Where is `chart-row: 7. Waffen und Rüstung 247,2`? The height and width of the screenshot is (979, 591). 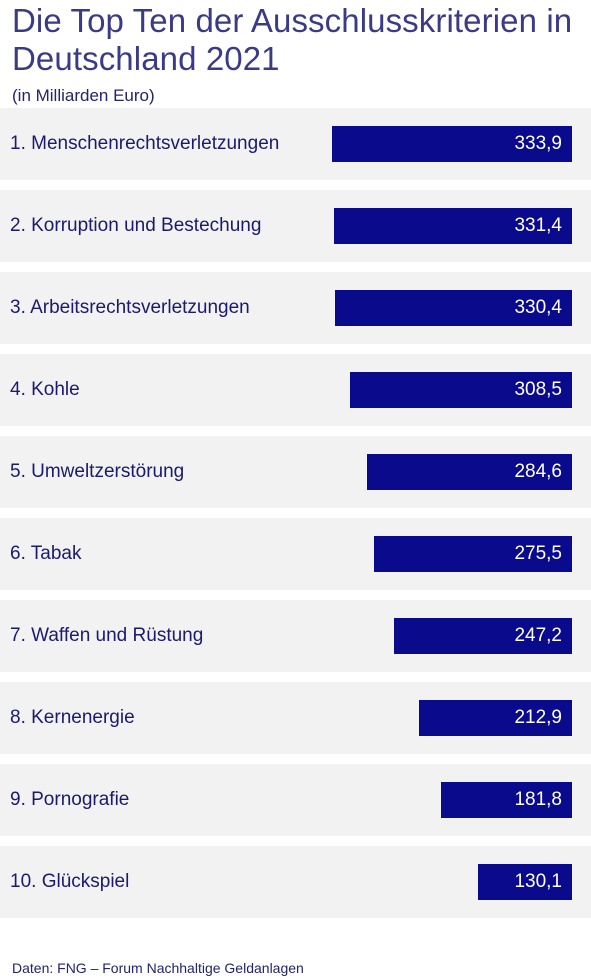 chart-row: 7. Waffen und Rüstung 247,2 is located at coordinates (295, 636).